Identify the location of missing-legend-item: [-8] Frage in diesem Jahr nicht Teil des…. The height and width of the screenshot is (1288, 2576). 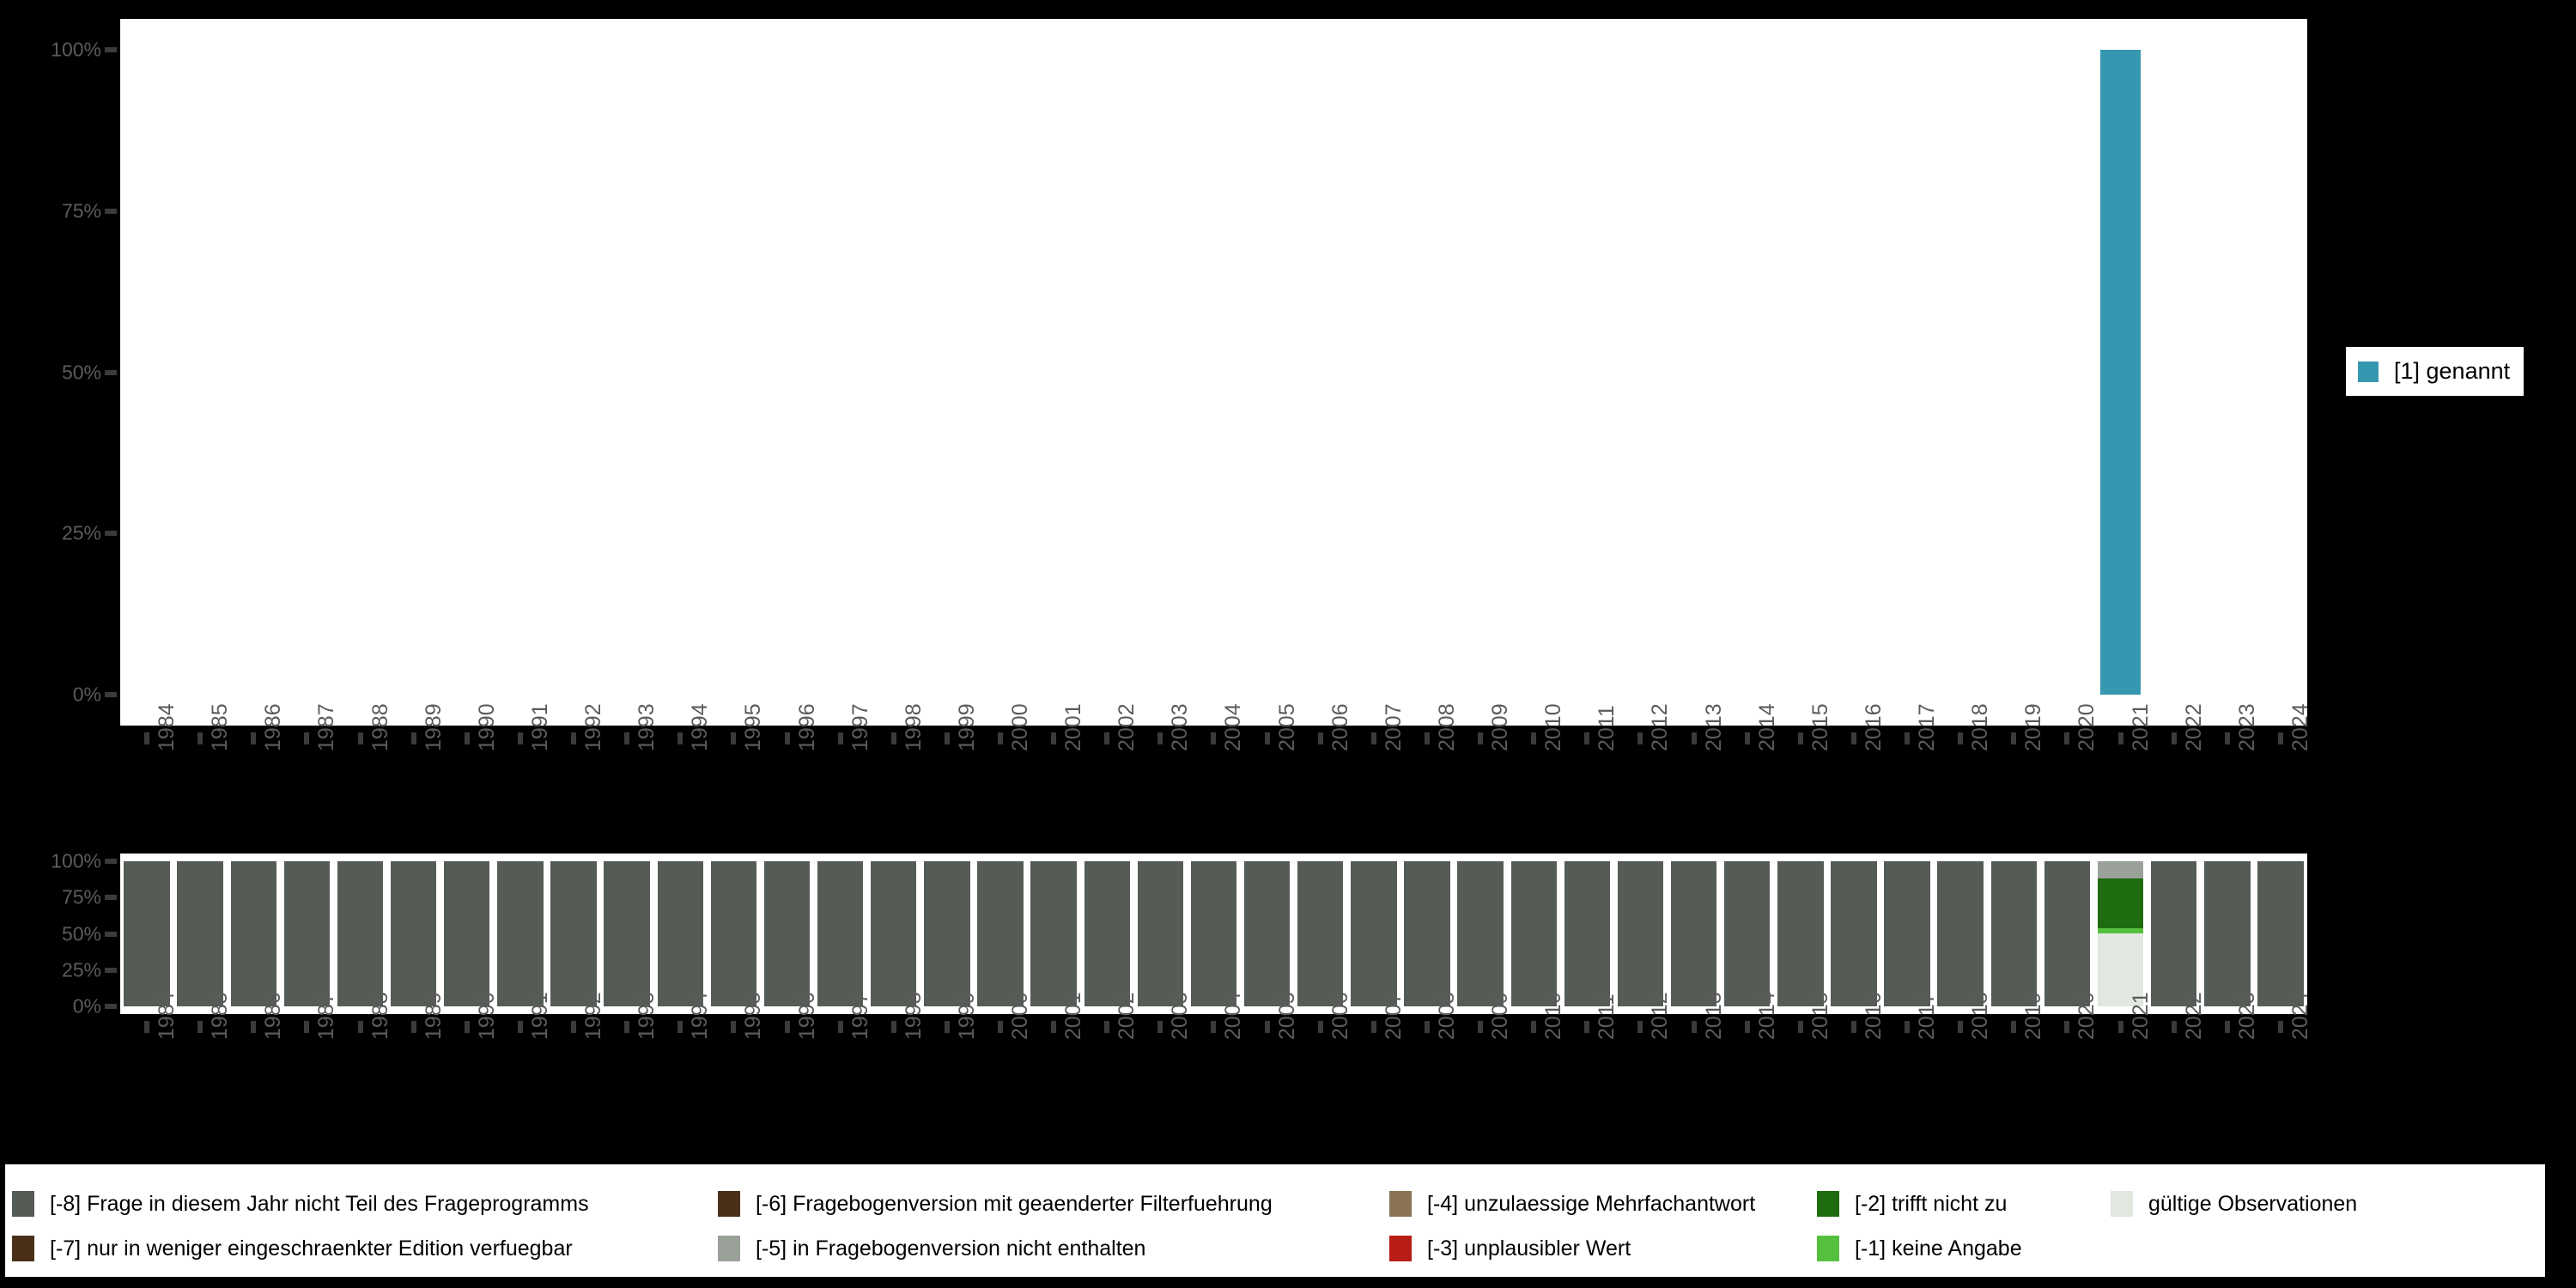
(301, 1204).